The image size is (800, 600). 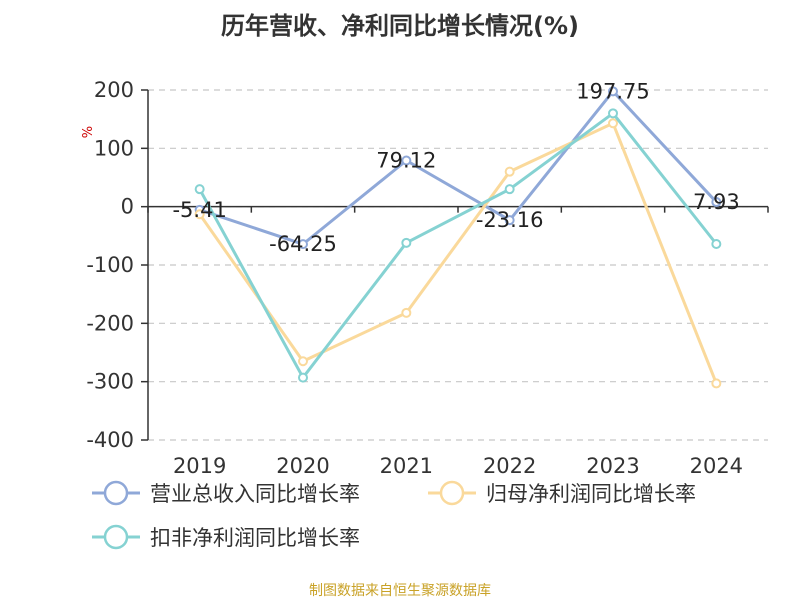 I want to click on x-tick-label: 2019, so click(x=199, y=466).